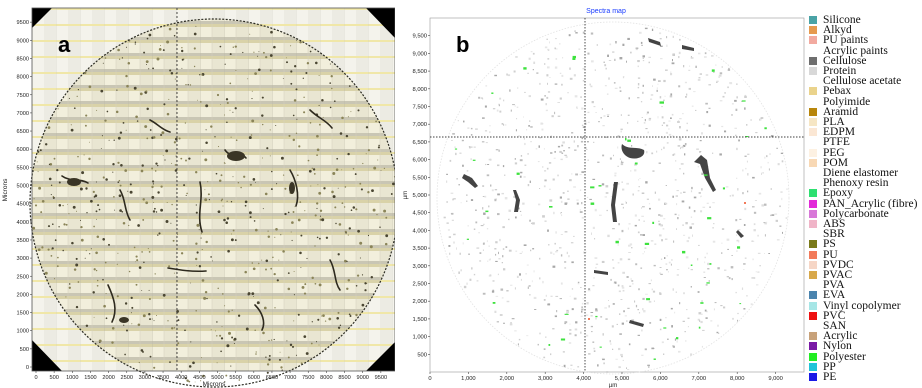 The width and height of the screenshot is (922, 388). I want to click on y-tick-label: 2000, so click(23, 295).